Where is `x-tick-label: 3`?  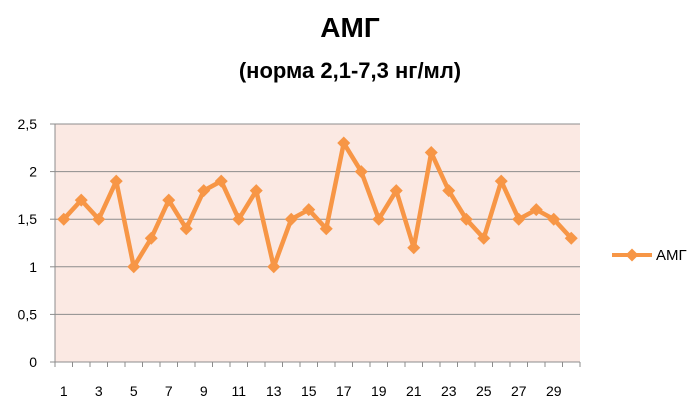
x-tick-label: 3 is located at coordinates (99, 391).